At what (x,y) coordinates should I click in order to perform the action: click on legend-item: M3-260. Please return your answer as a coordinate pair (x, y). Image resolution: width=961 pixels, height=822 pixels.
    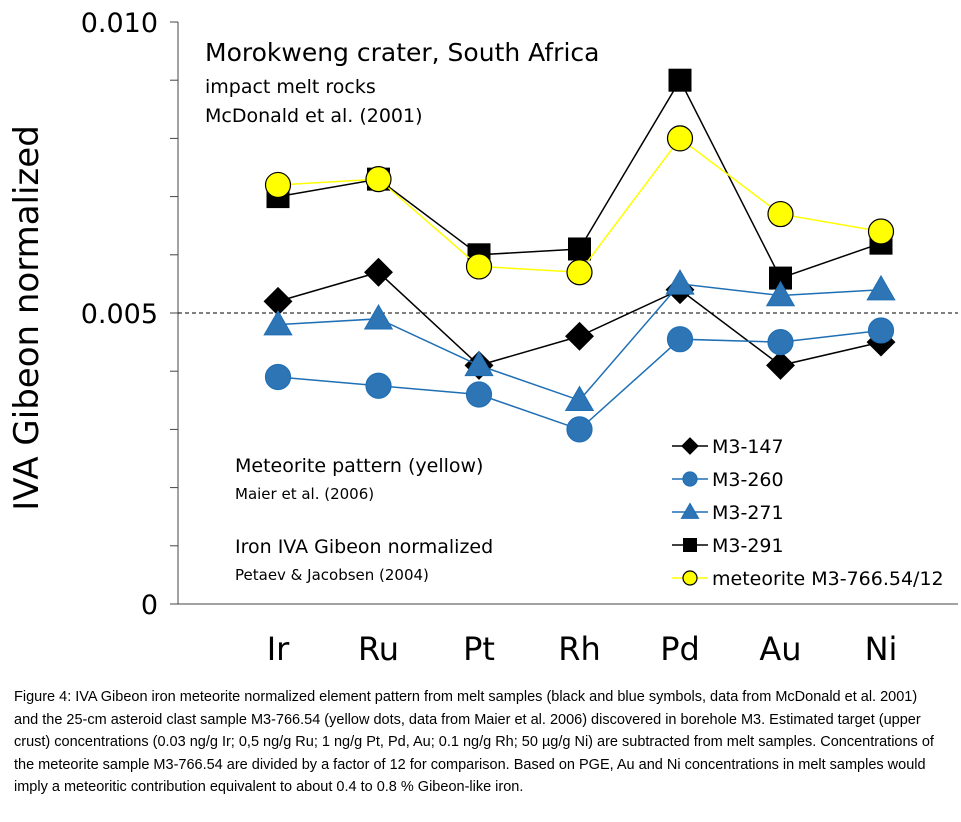
    Looking at the image, I should click on (728, 480).